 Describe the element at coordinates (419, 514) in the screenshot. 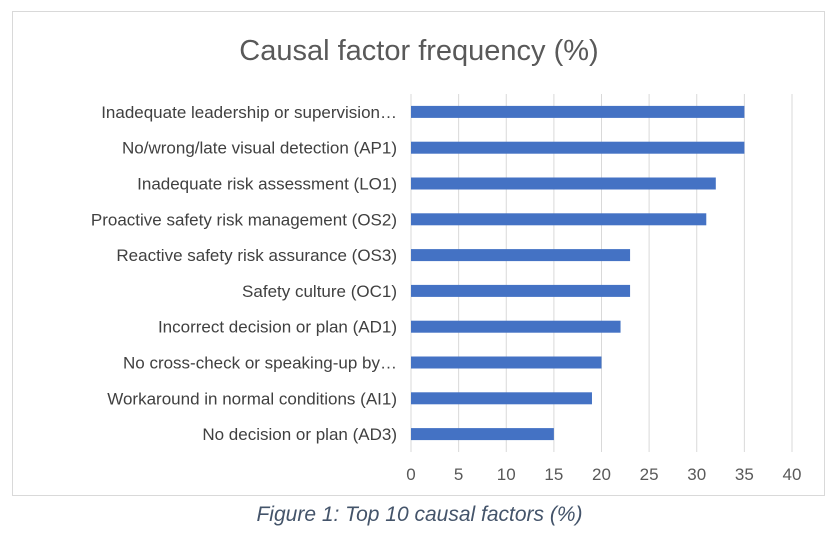

I see `figure-caption: Figure 1: Top 10 causal factors (%)` at that location.